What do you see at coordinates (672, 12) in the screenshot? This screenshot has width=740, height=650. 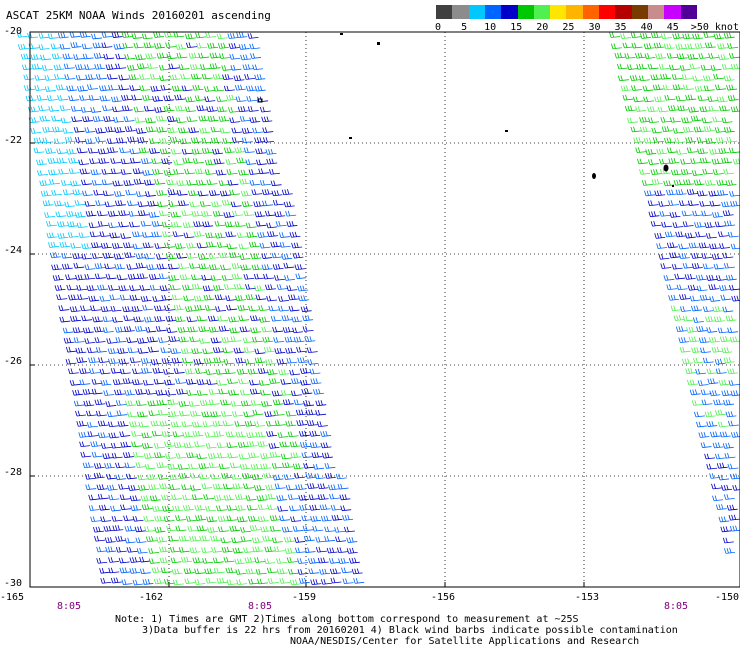 I see `colorbar-segment` at bounding box center [672, 12].